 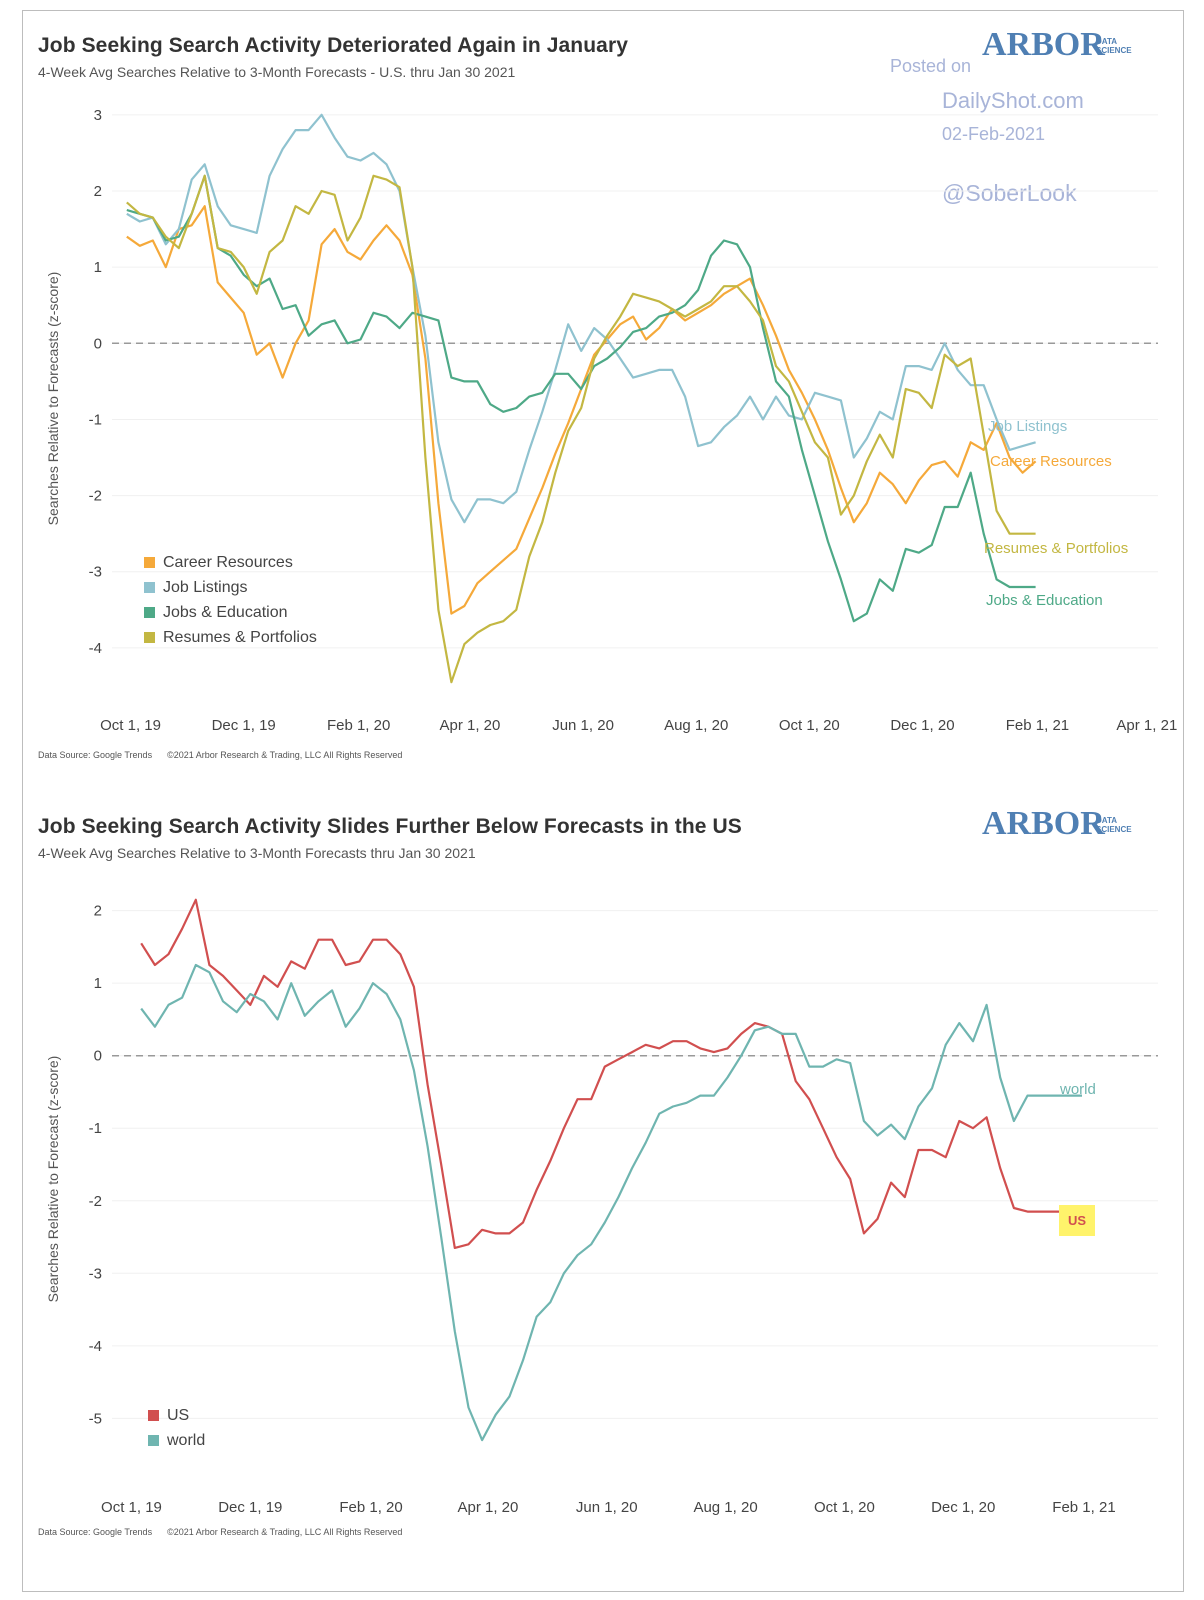 I want to click on arbor-logo-1: ARBOR DATA SCIENCE, so click(x=1057, y=45).